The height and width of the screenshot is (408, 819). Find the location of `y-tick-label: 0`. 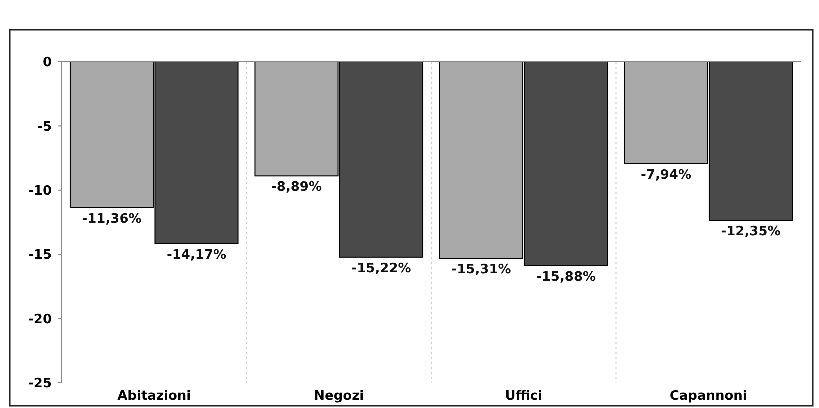

y-tick-label: 0 is located at coordinates (47, 63).